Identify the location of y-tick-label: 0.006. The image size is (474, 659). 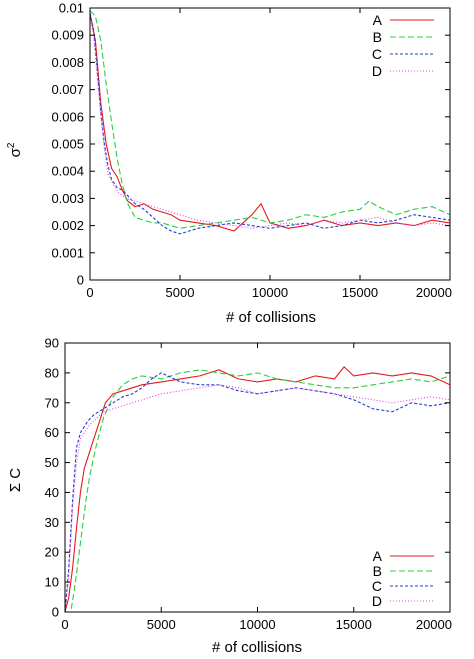
(67, 116).